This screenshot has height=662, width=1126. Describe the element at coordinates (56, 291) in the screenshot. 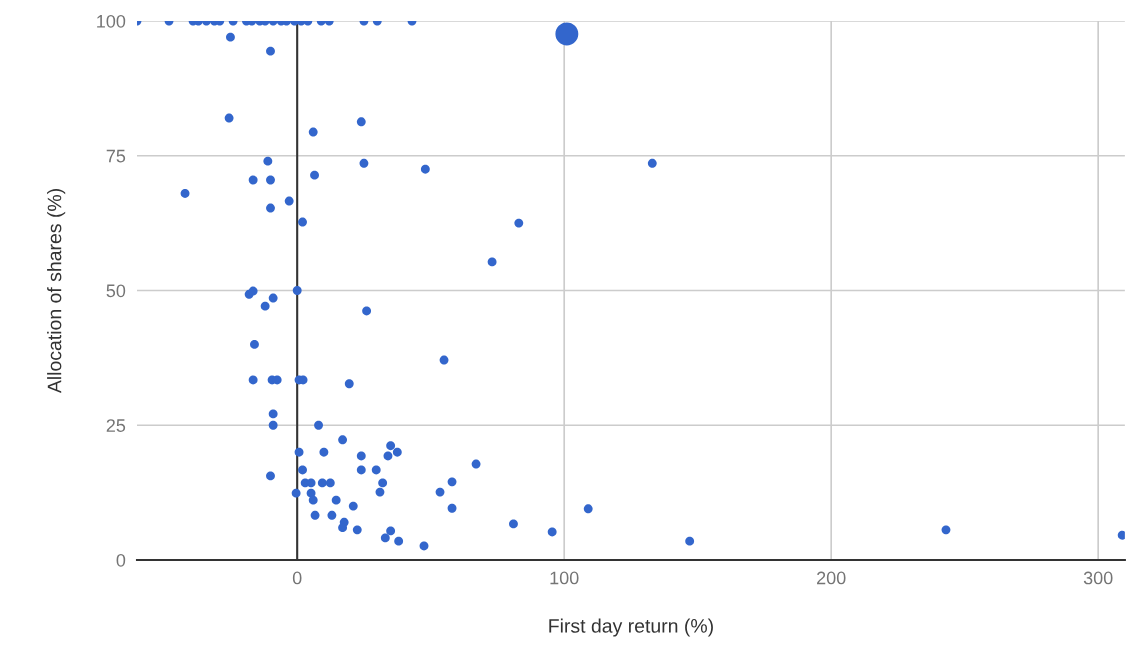

I see `y-axis-title: Allocation of shares (%)` at that location.